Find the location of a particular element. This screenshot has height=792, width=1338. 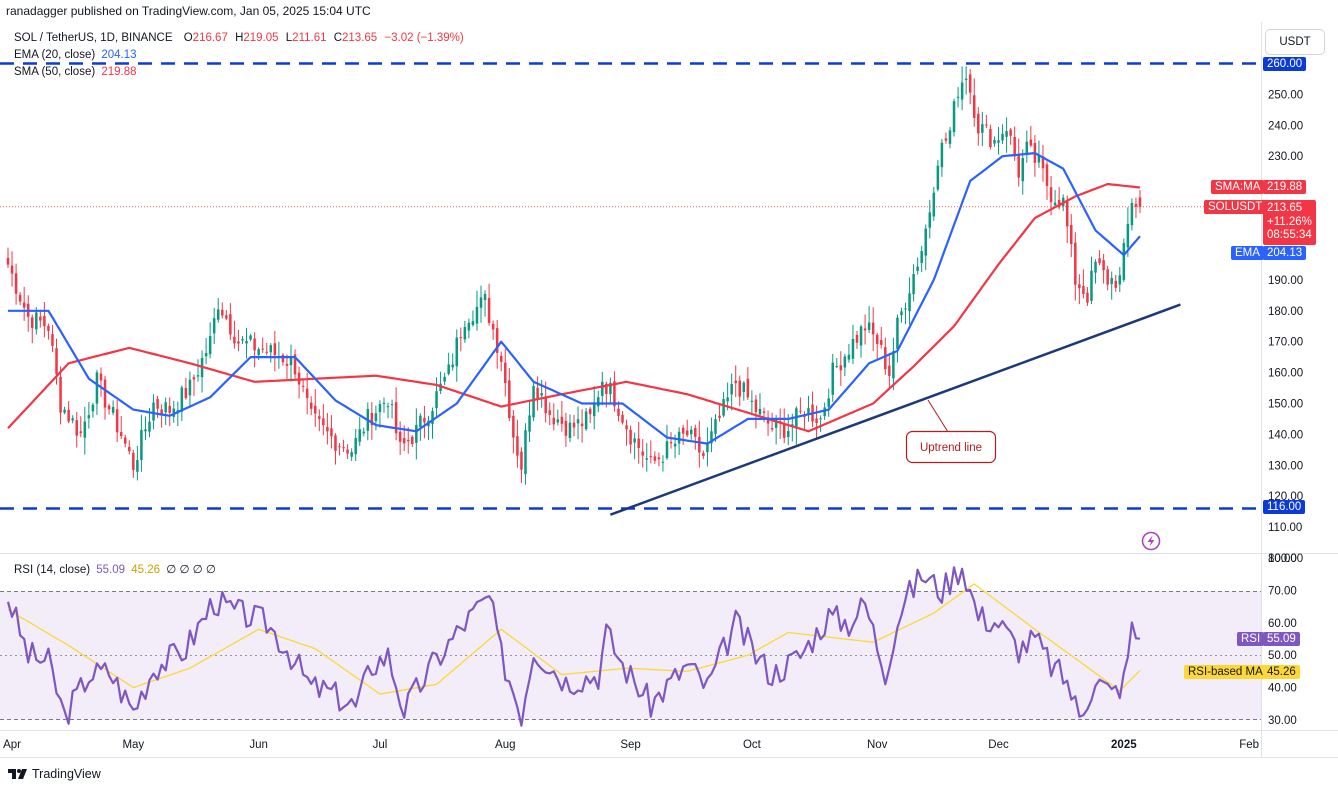

time-tick-label: Jun is located at coordinates (258, 745).